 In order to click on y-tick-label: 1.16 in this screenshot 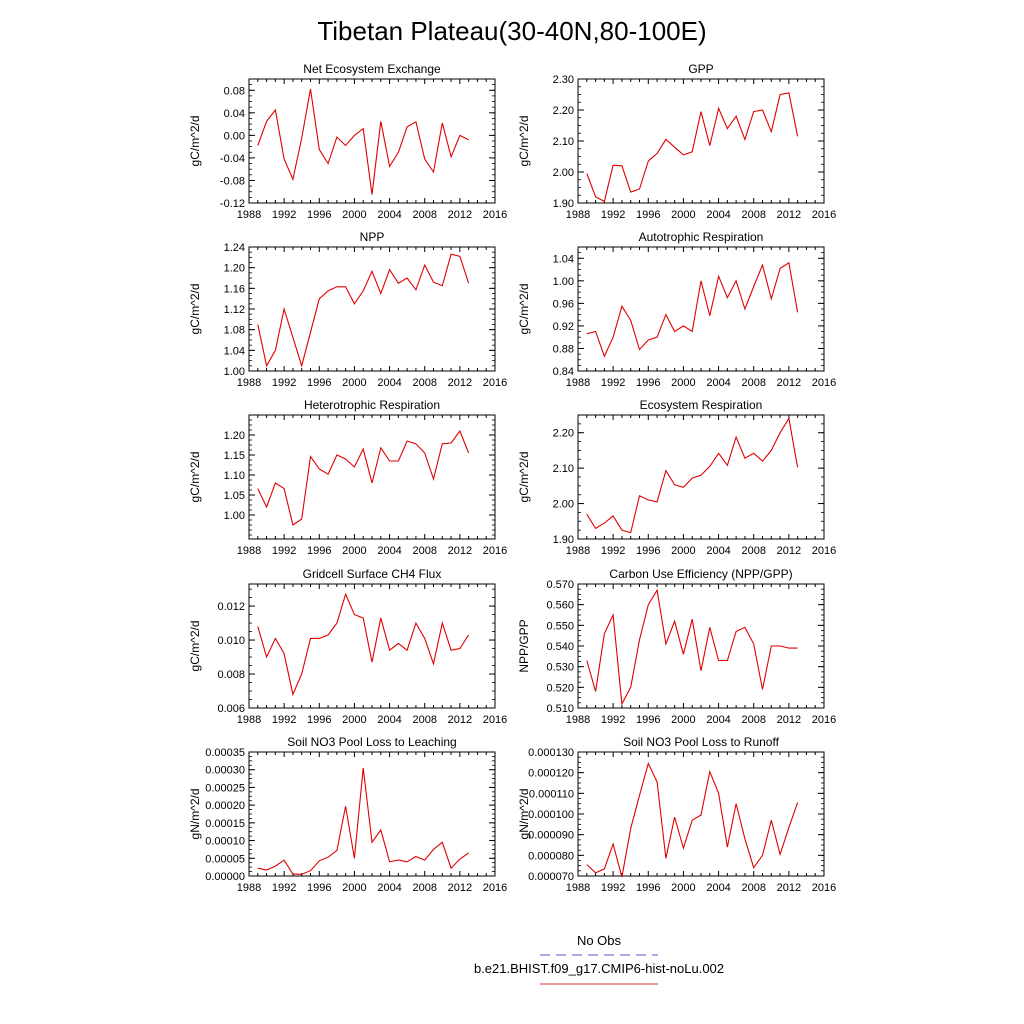, I will do `click(234, 289)`.